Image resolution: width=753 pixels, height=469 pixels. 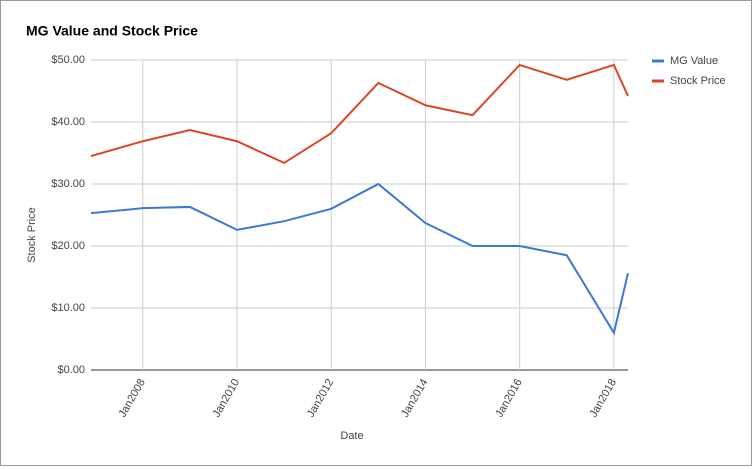 I want to click on y-tick-label: $0.00, so click(x=71, y=370).